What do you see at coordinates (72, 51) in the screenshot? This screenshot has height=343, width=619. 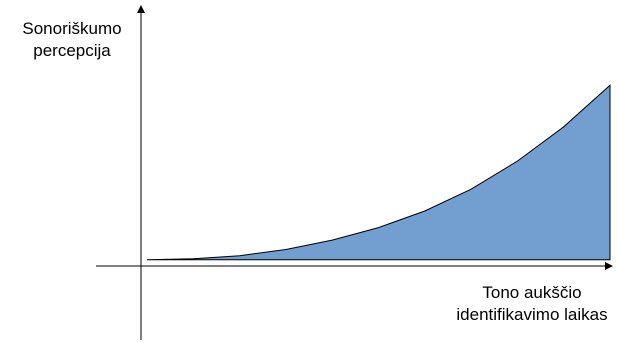 I see `y-axis-label-line-2: percepcija` at bounding box center [72, 51].